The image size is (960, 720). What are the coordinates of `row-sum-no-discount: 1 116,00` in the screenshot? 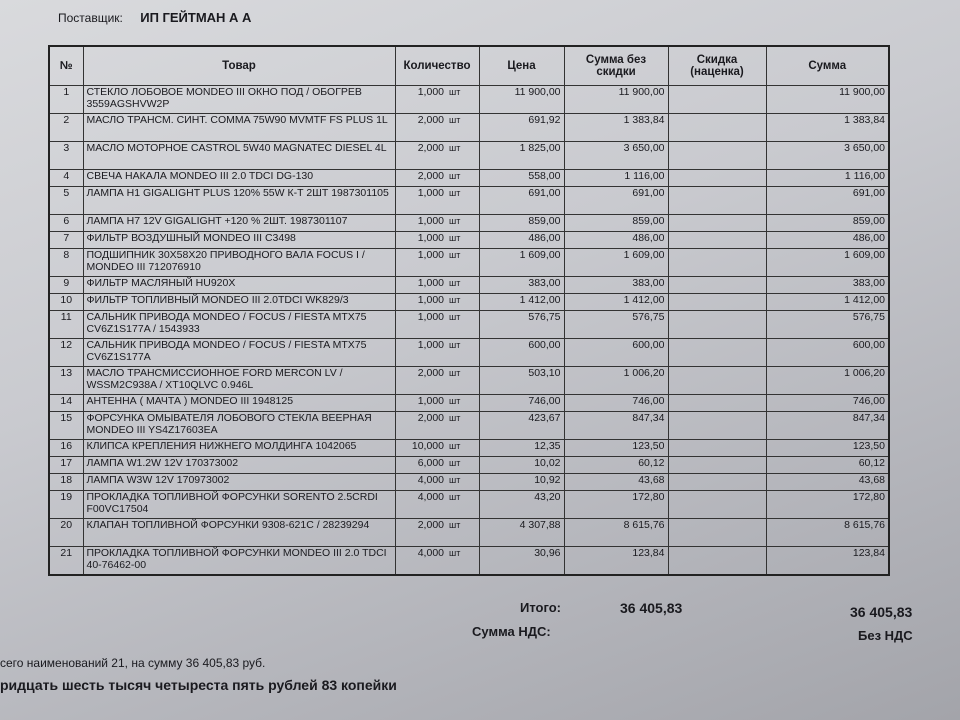 It's located at (616, 178).